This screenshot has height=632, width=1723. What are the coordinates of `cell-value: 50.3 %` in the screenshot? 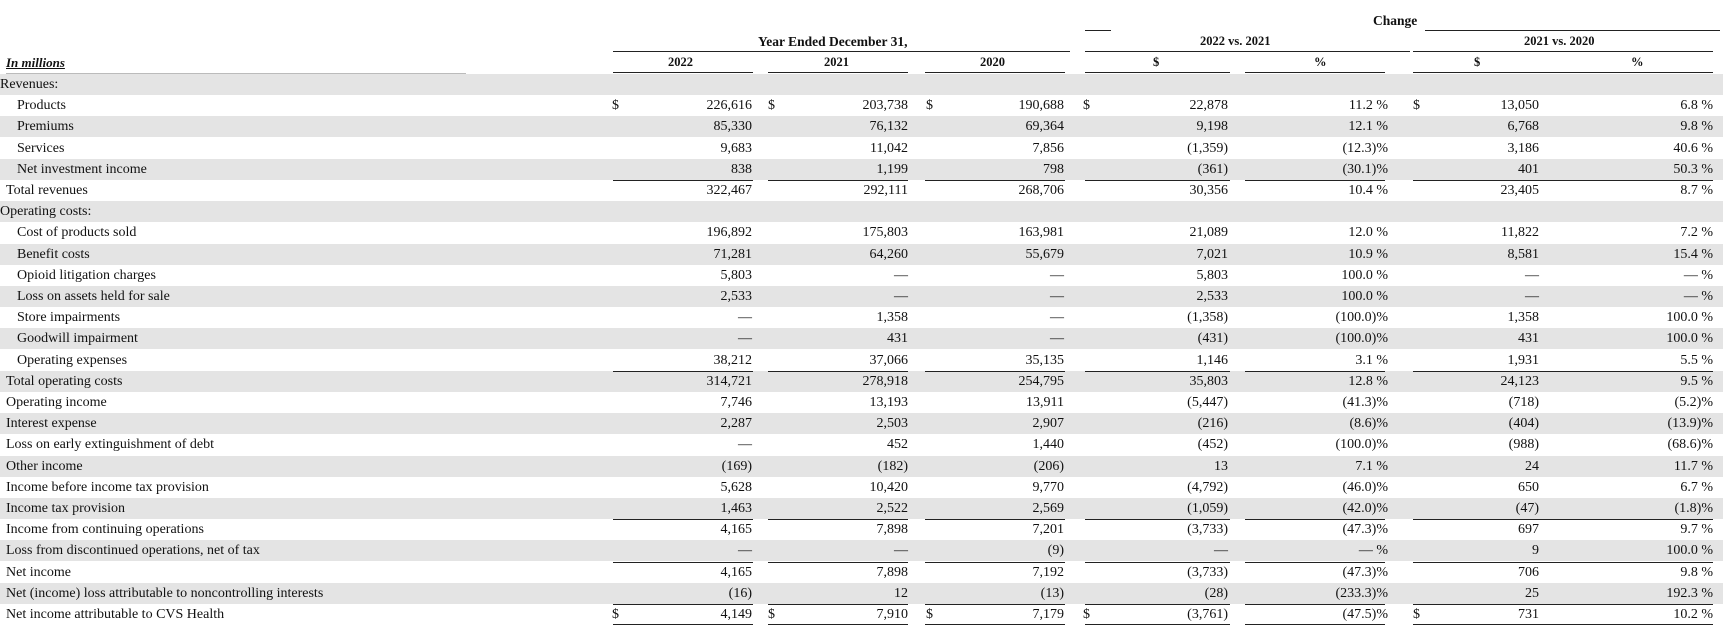 It's located at (1693, 169).